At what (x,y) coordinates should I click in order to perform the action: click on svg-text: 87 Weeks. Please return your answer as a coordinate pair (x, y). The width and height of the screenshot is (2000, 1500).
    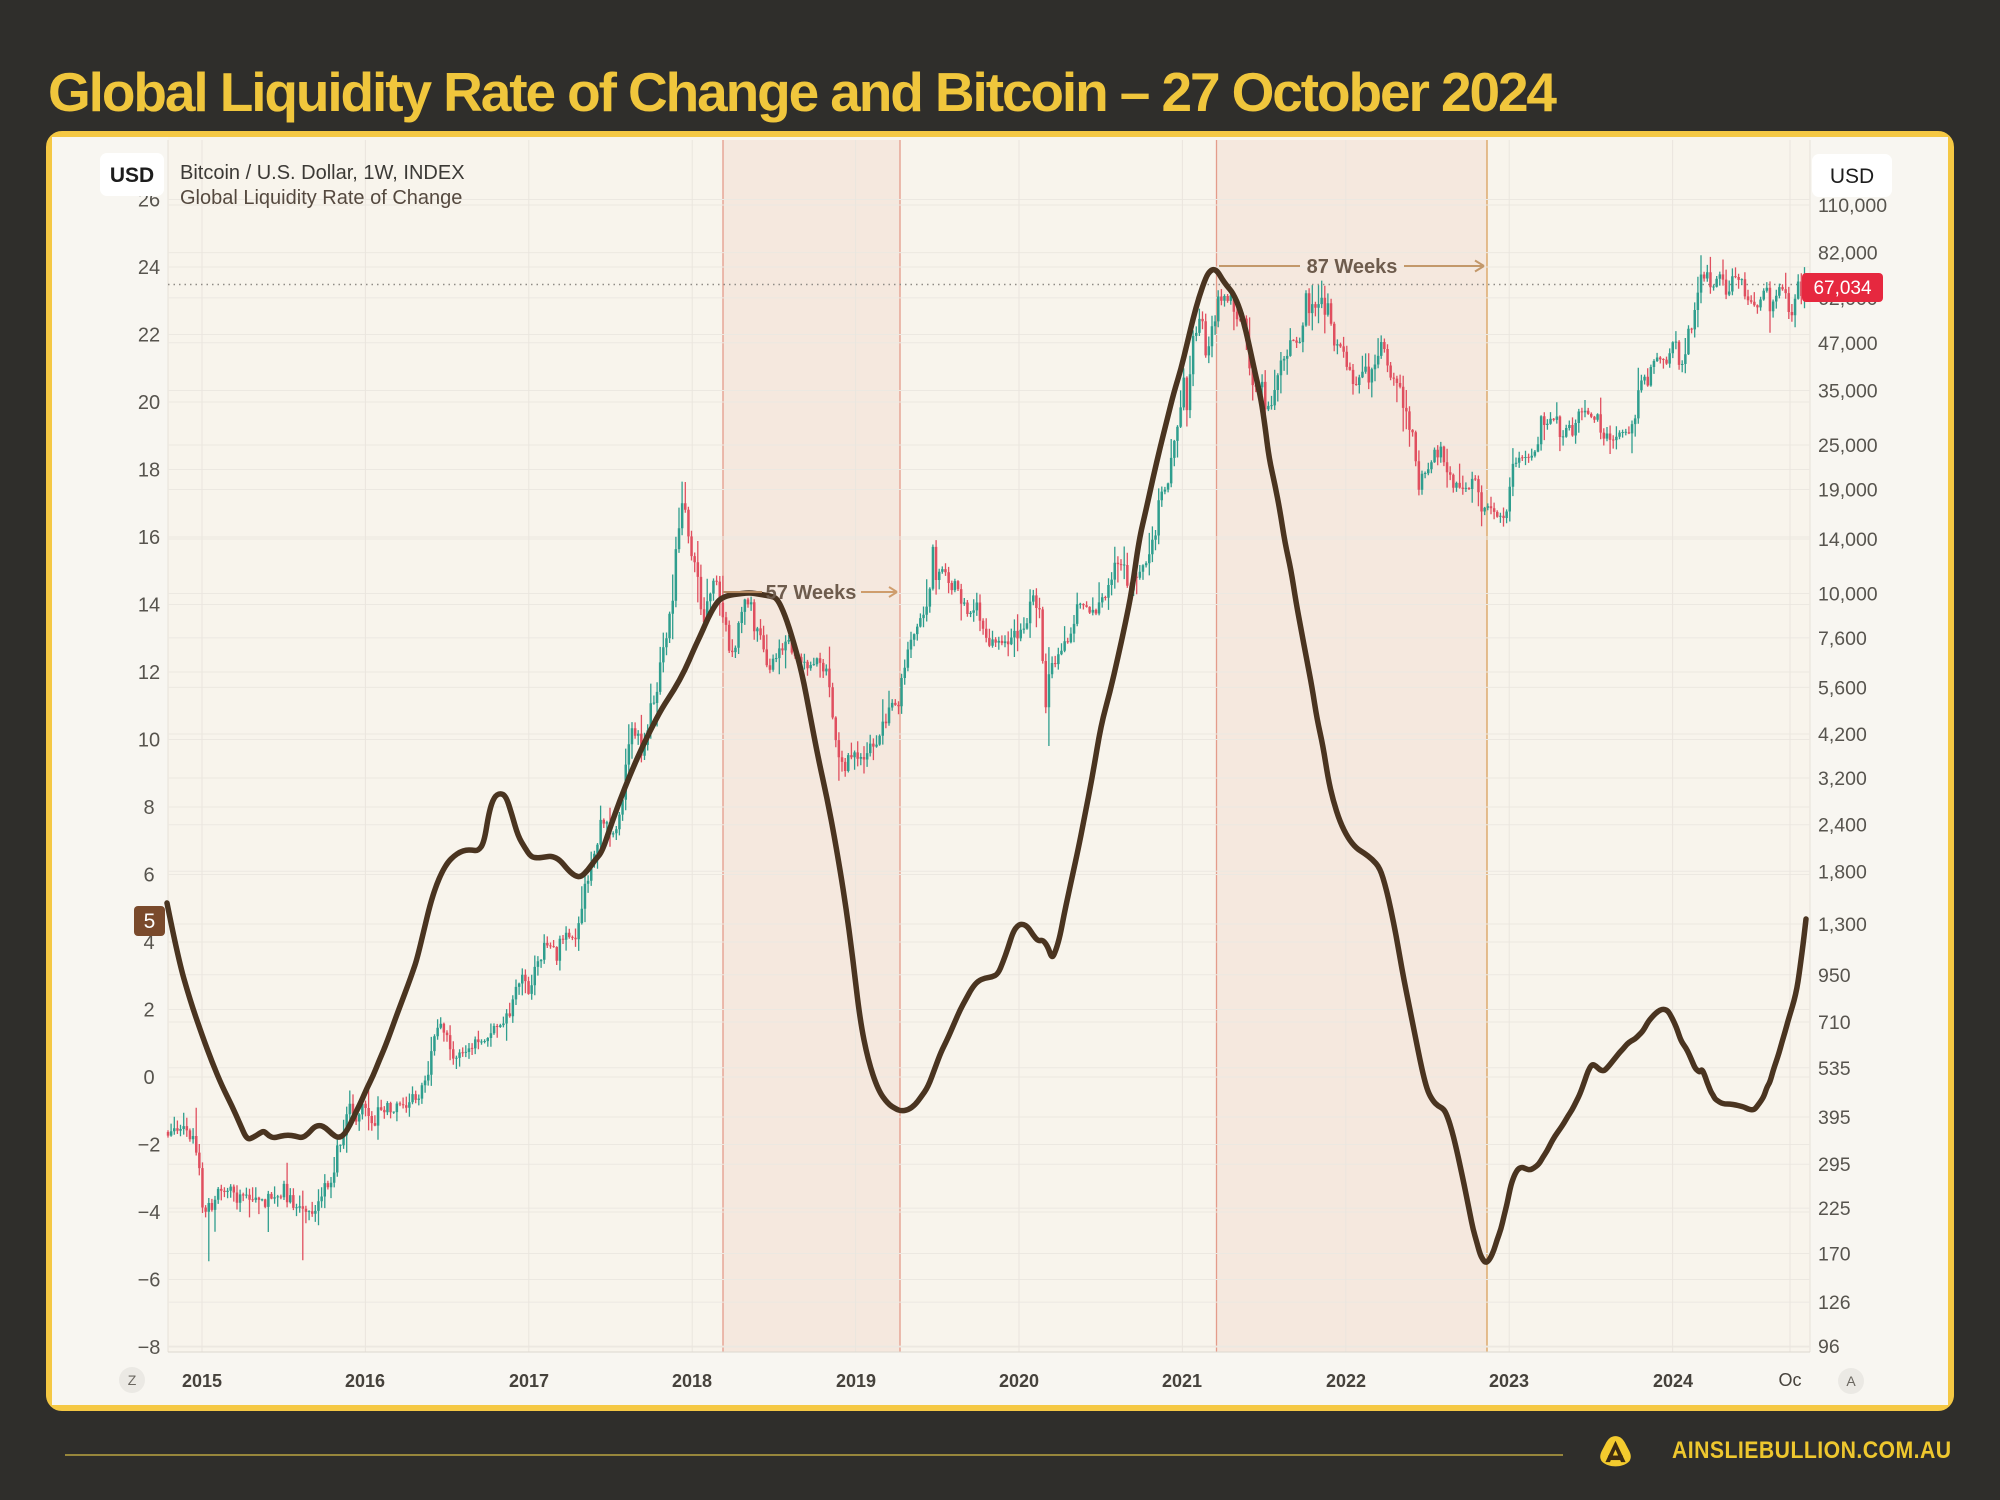
    Looking at the image, I should click on (1352, 267).